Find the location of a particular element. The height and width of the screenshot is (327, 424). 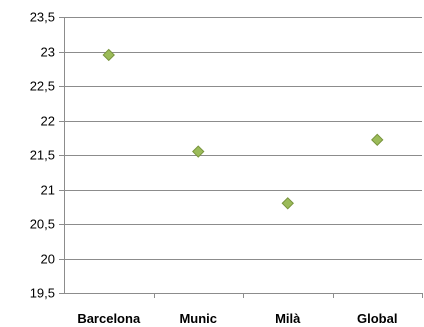

x-category-label: Milà is located at coordinates (288, 318).